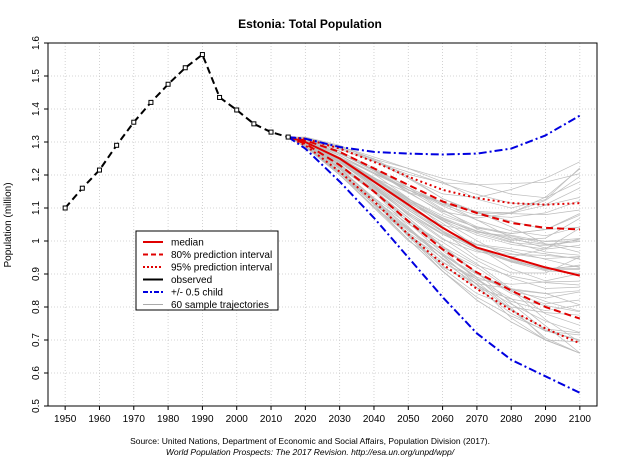 Image resolution: width=620 pixels, height=470 pixels. What do you see at coordinates (408, 419) in the screenshot?
I see `x-tick-label: 2050` at bounding box center [408, 419].